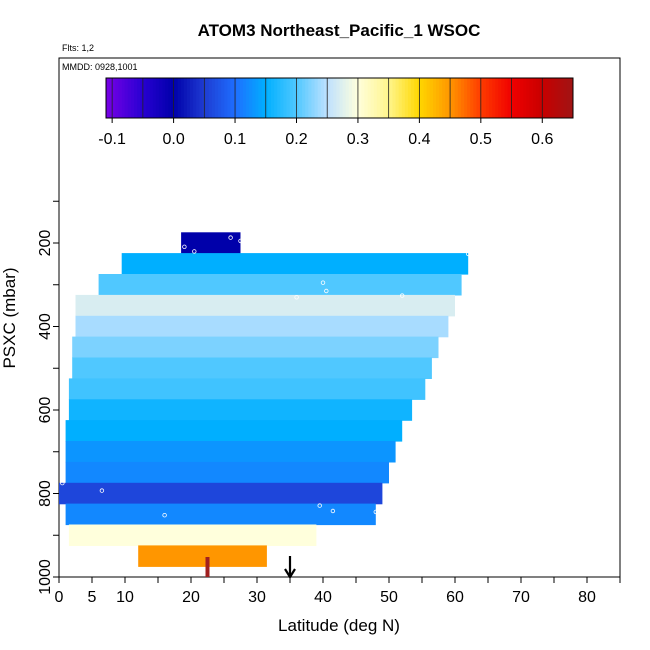 This screenshot has width=650, height=650. Describe the element at coordinates (100, 67) in the screenshot. I see `dates-label: MMDD: 0928,1001` at that location.